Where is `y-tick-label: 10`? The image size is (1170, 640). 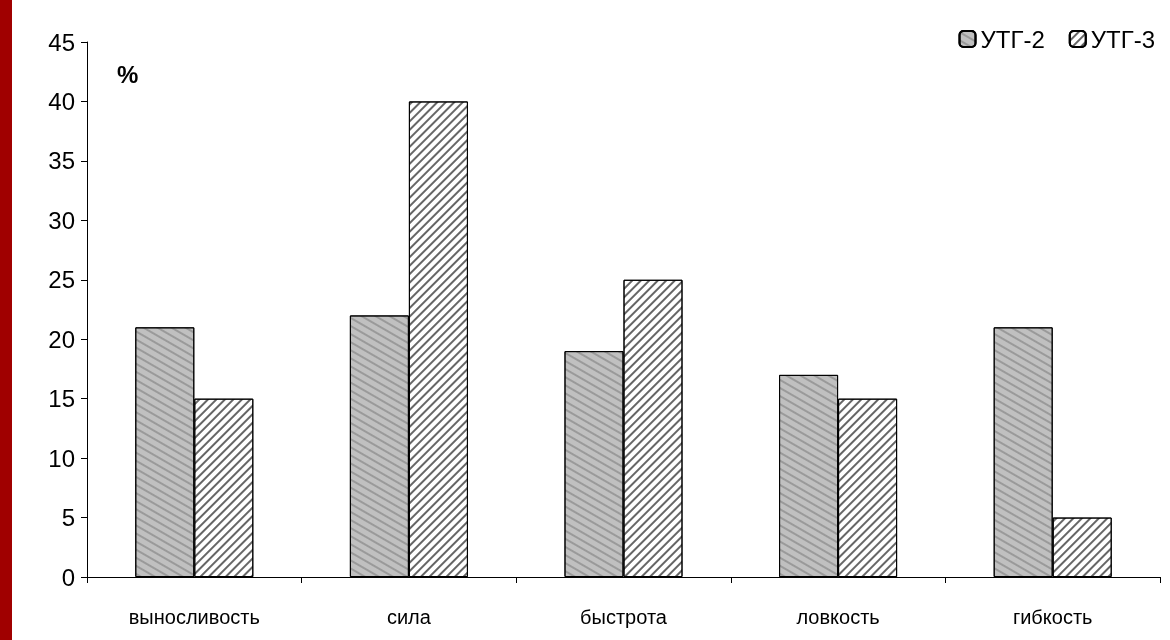
y-tick-label: 10 is located at coordinates (61, 458).